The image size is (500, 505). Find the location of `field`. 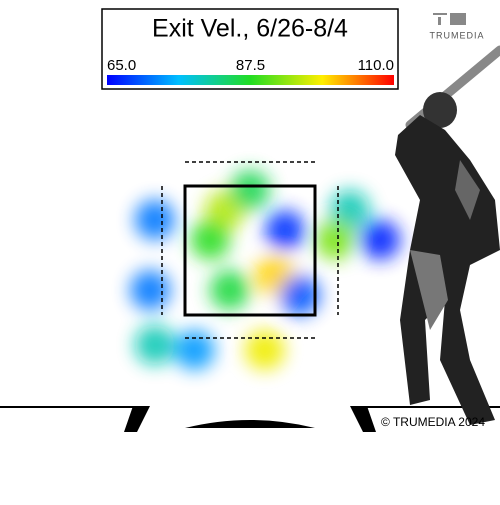

field is located at coordinates (250, 419).